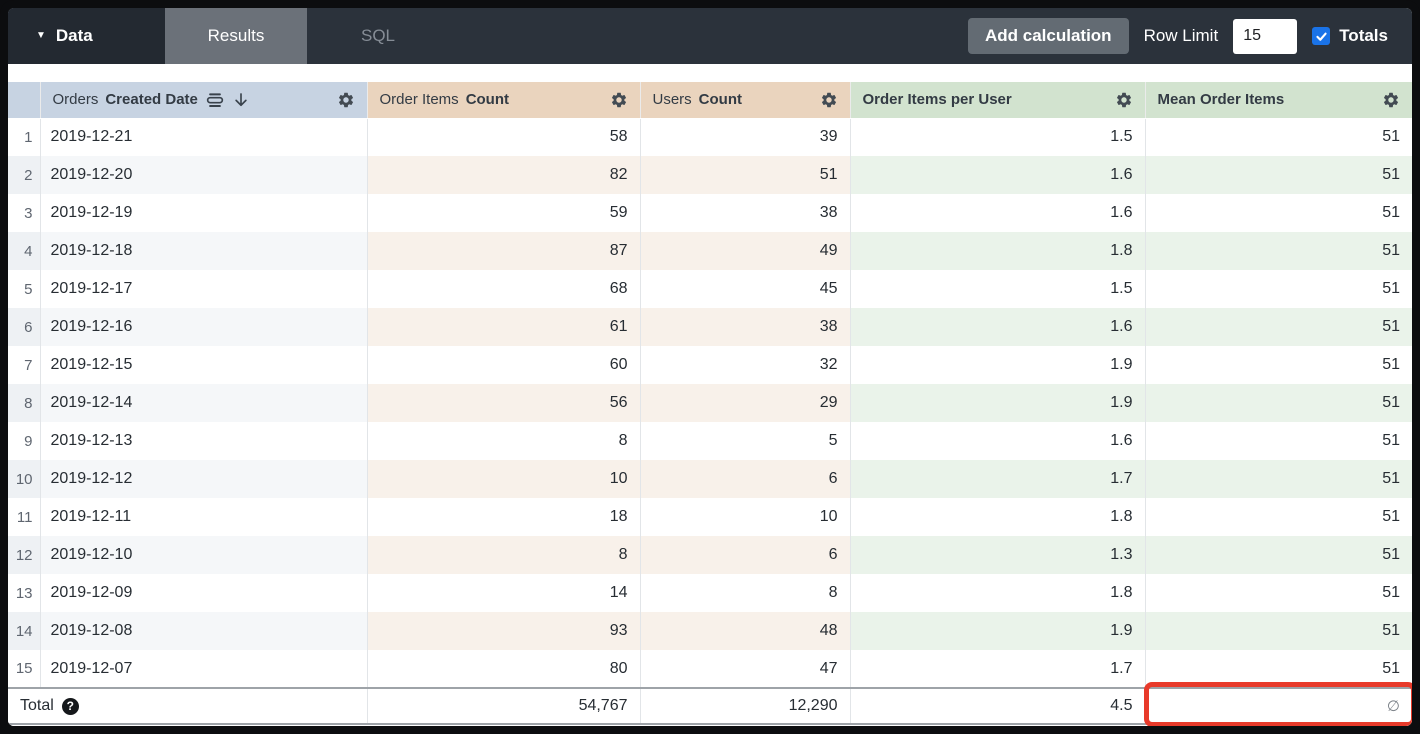  What do you see at coordinates (998, 100) in the screenshot?
I see `column-header-order-items-per-user: Order Items per User` at bounding box center [998, 100].